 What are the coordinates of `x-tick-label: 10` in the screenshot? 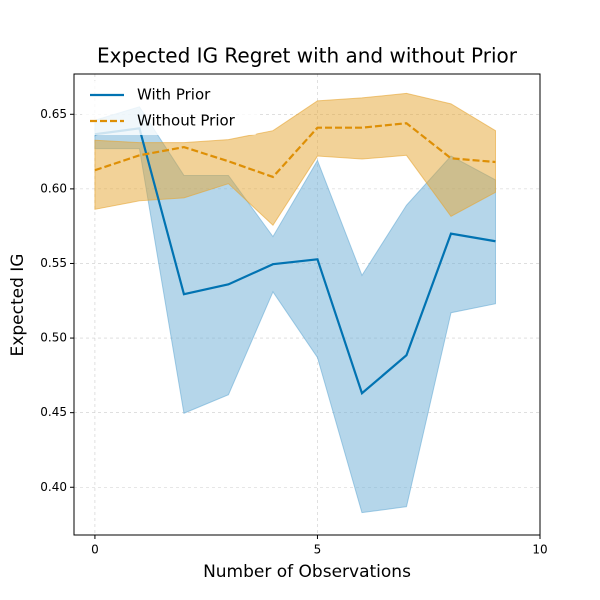 It's located at (539, 550).